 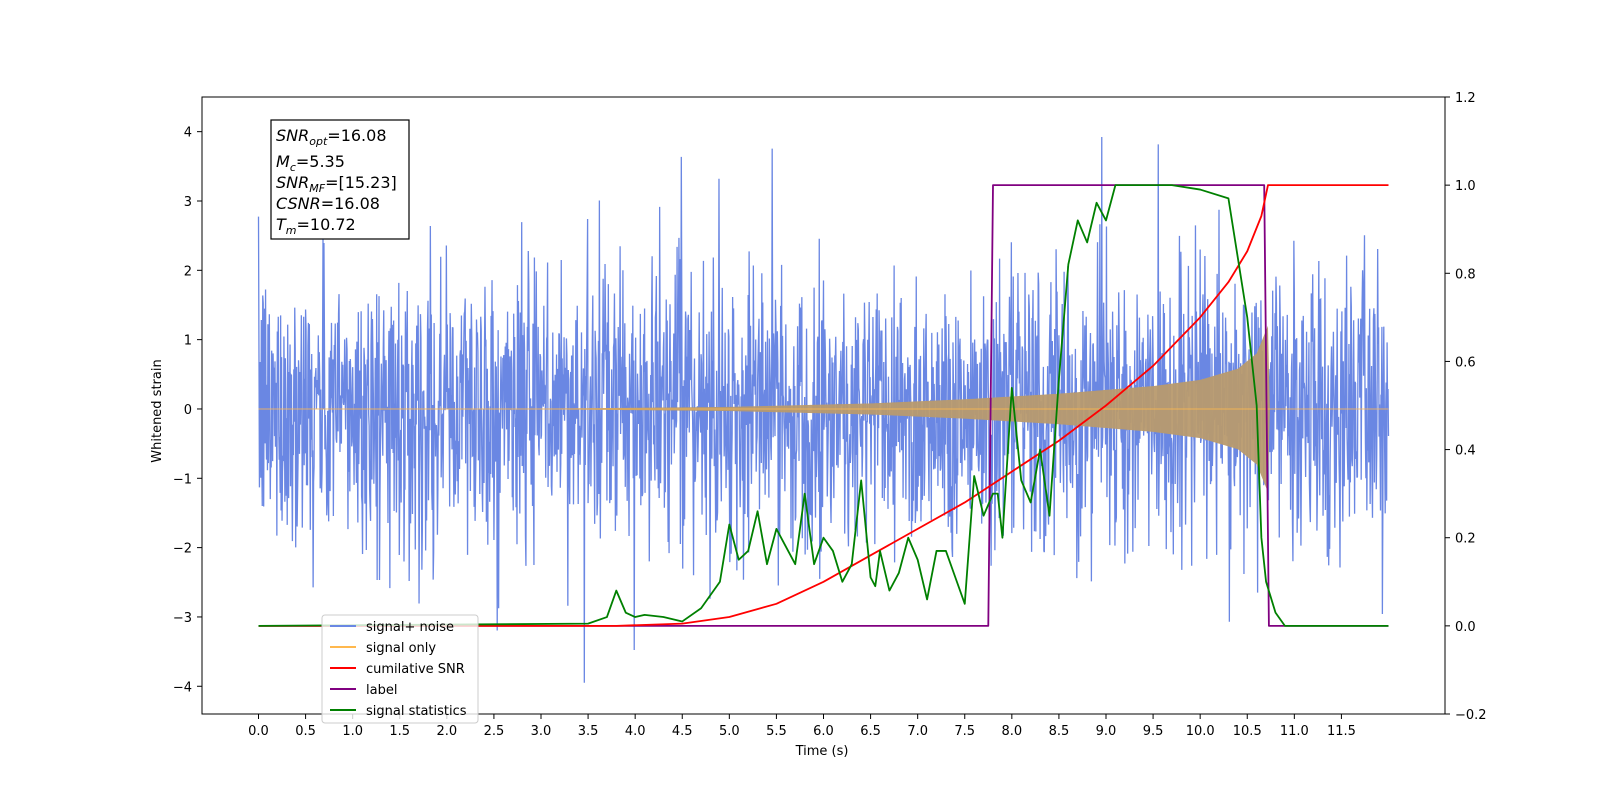 What do you see at coordinates (1153, 731) in the screenshot?
I see `x-tick-label: 9.5` at bounding box center [1153, 731].